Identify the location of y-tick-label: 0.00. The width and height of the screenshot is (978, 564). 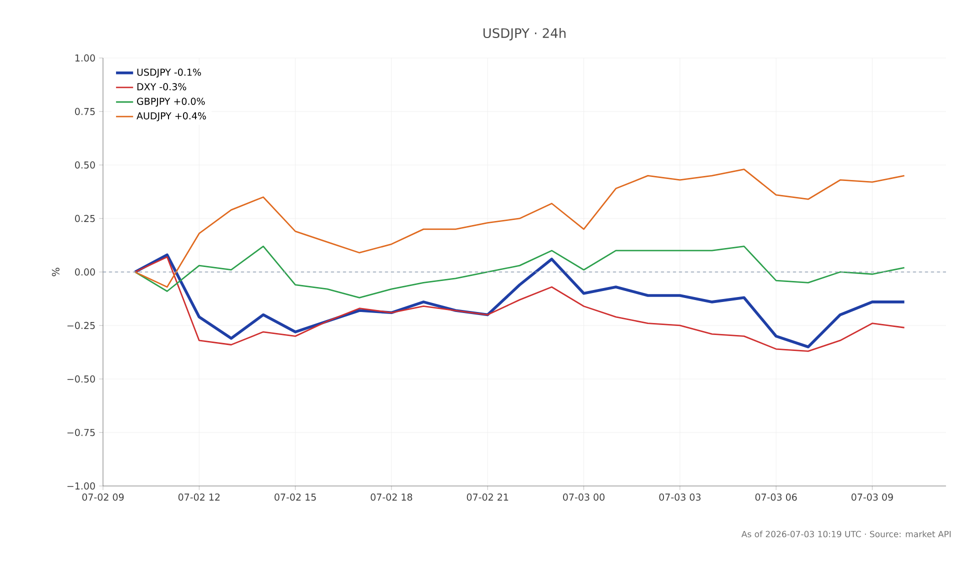
(85, 272).